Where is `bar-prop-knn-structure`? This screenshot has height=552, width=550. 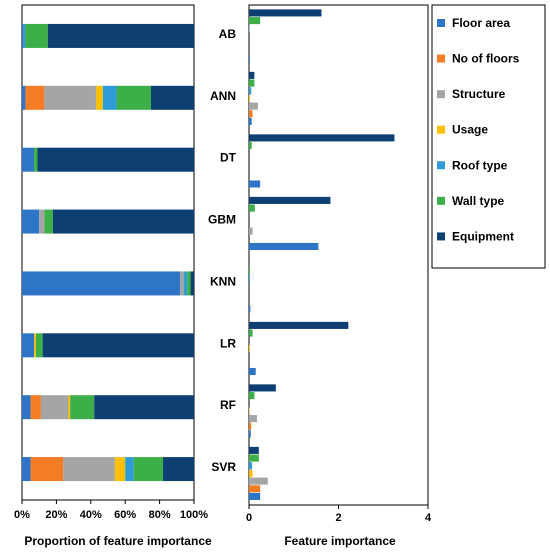
bar-prop-knn-structure is located at coordinates (182, 283).